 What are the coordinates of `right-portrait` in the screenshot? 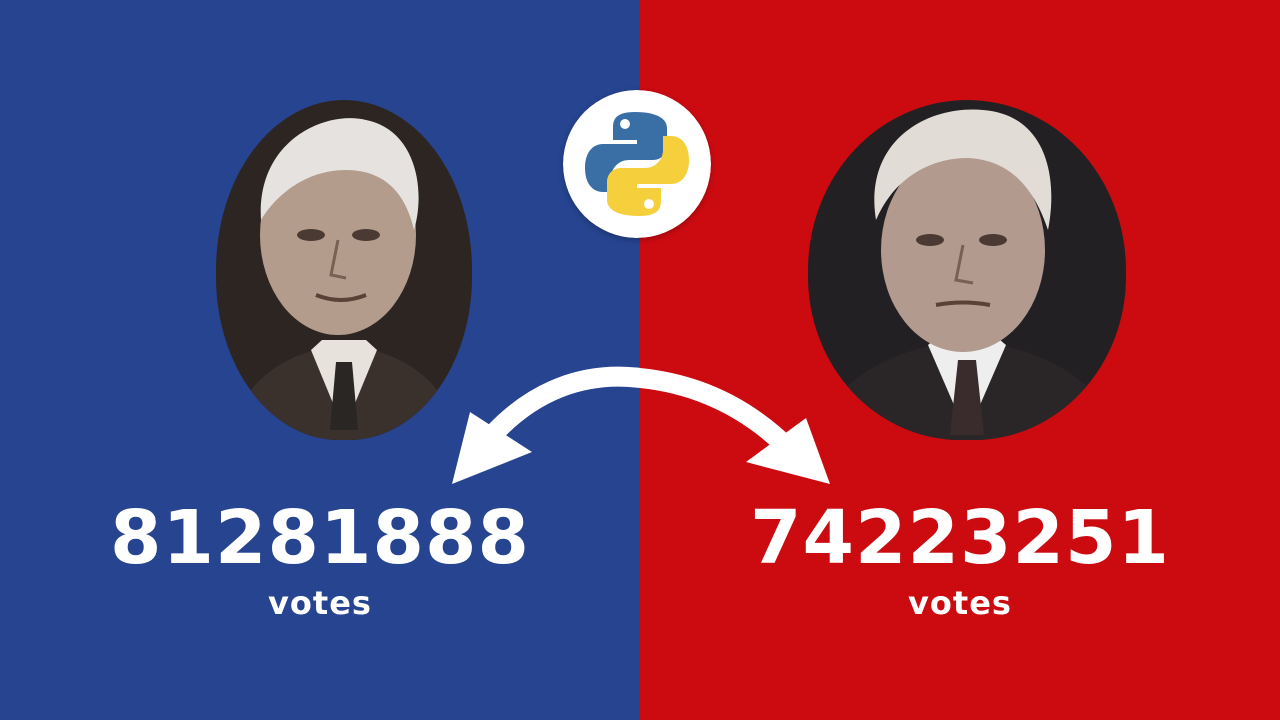 It's located at (967, 270).